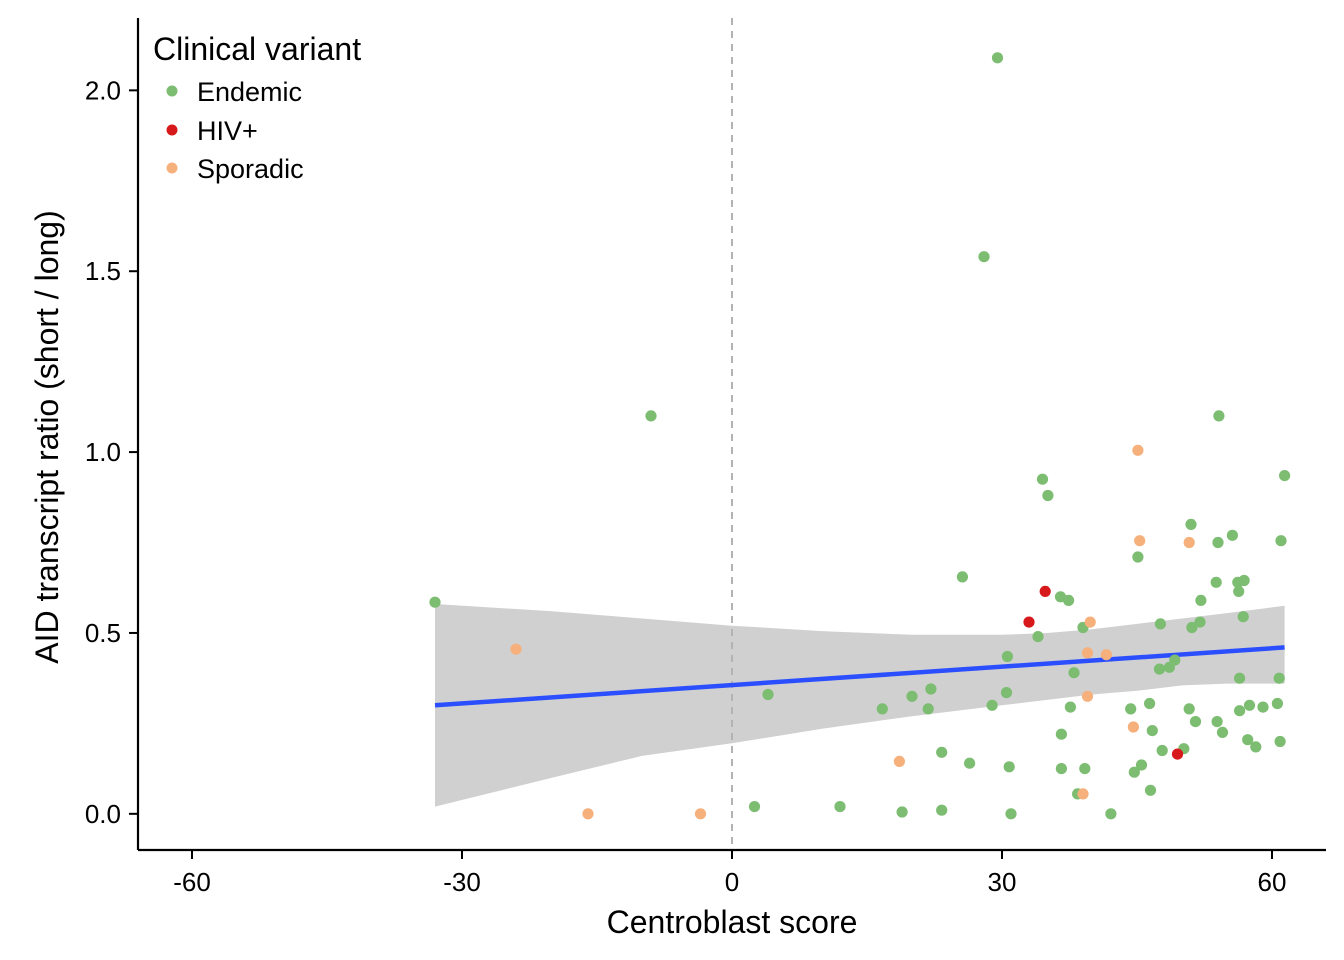  What do you see at coordinates (227, 131) in the screenshot?
I see `legend-label-hiv: HIV+` at bounding box center [227, 131].